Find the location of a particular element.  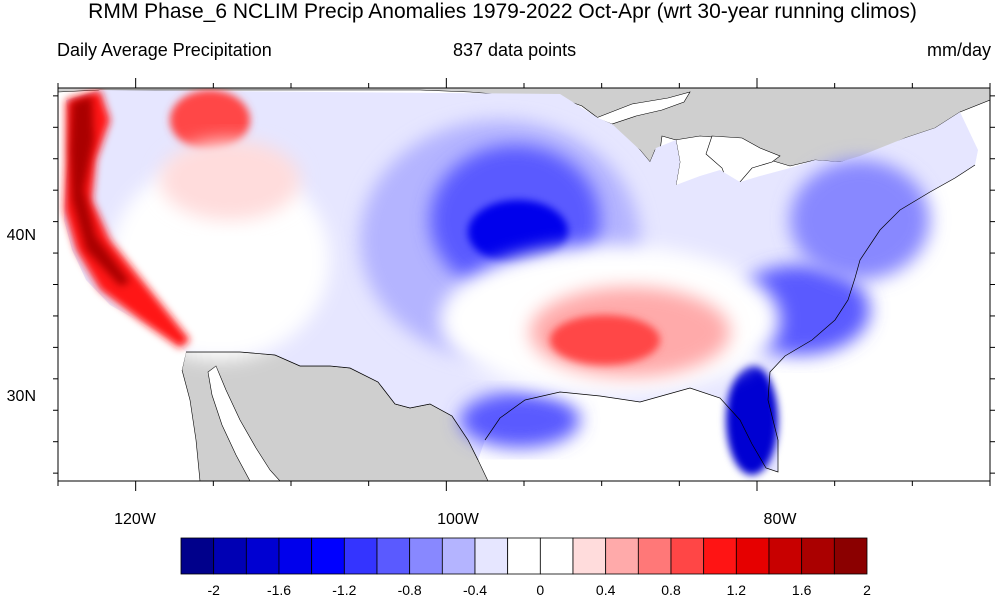

colorbar-tick-label: -1.2 is located at coordinates (344, 589).